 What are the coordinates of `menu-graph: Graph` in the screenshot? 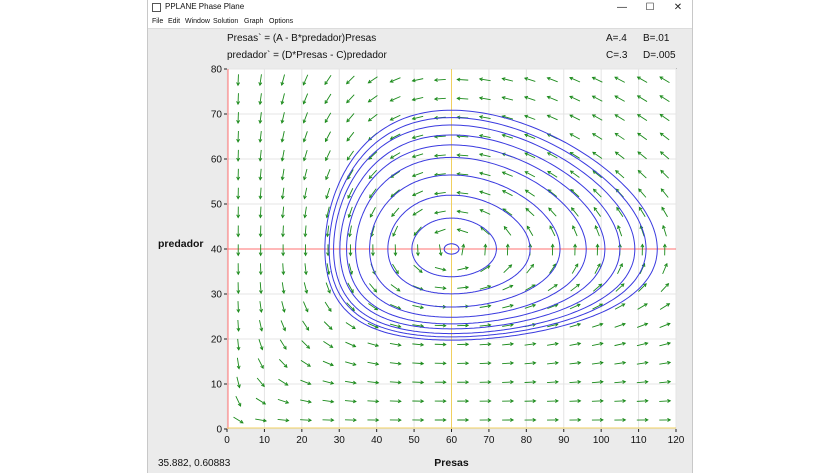 It's located at (254, 21).